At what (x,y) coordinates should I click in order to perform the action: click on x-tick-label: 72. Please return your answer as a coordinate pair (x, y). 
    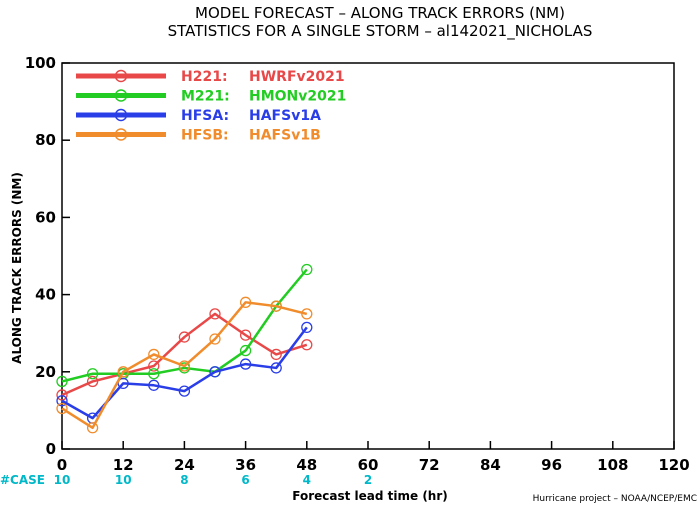
    Looking at the image, I should click on (429, 465).